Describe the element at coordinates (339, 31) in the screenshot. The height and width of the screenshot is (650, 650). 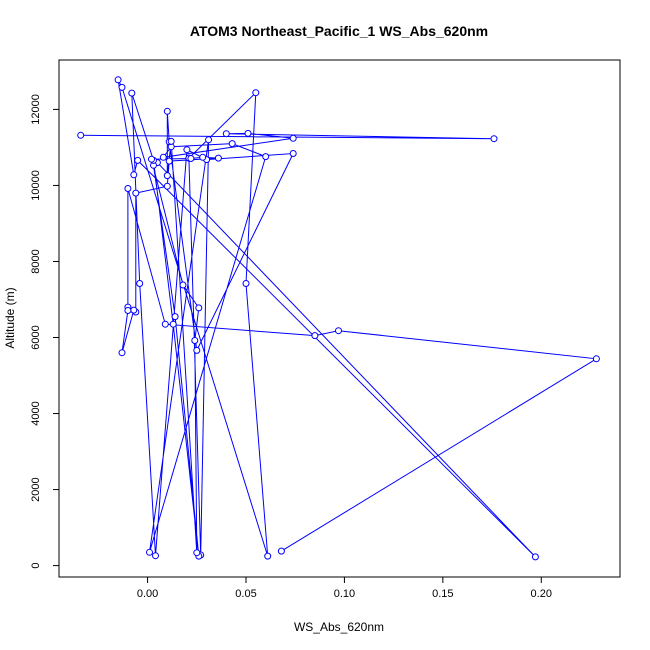
I see `chart-title: ATOM3 Northeast_Pacific_1 WS_Abs_620nm` at that location.